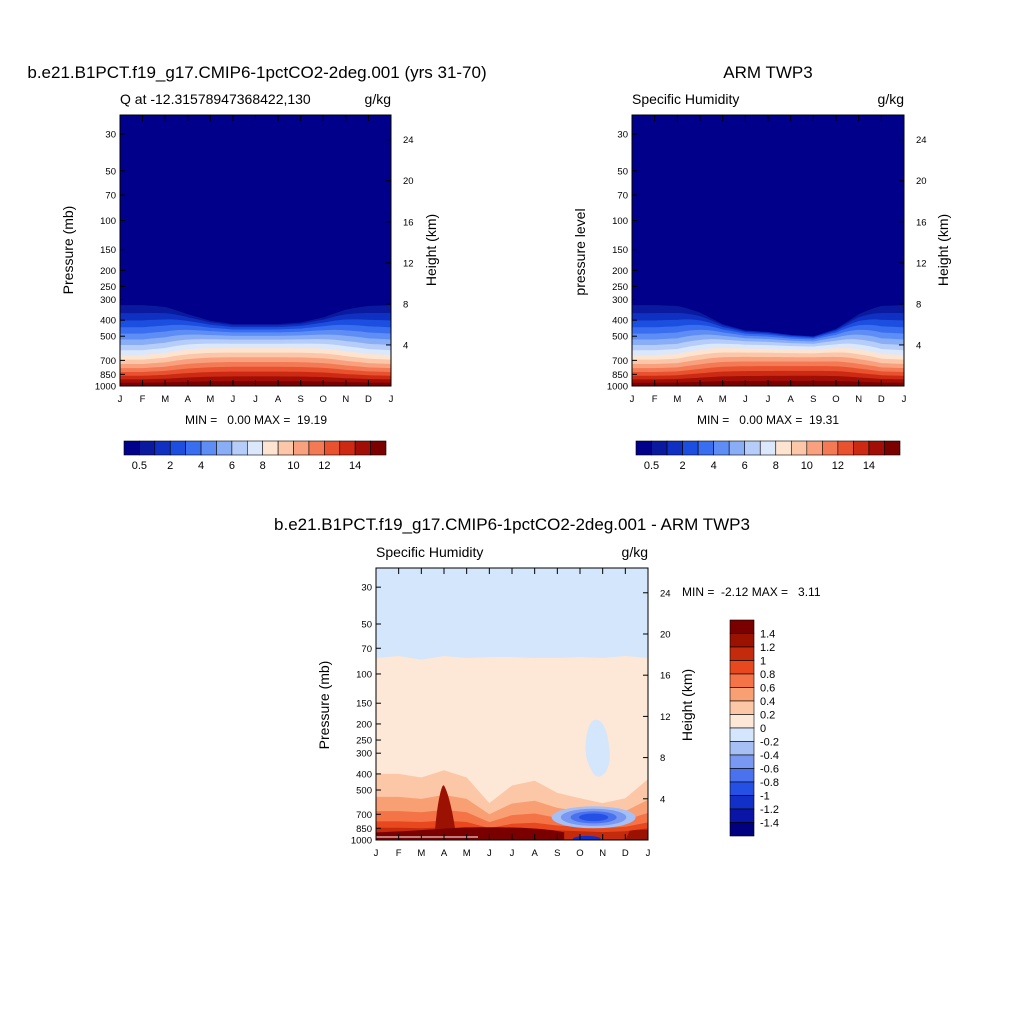 The image size is (1024, 1024). What do you see at coordinates (769, 824) in the screenshot?
I see `colorbar-label: -1.4` at bounding box center [769, 824].